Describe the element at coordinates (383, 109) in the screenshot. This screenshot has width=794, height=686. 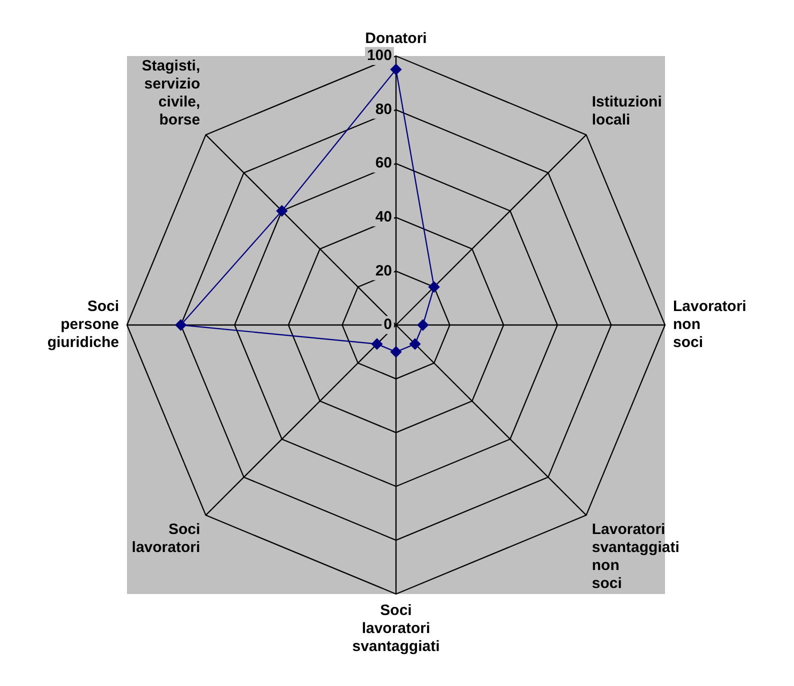
I see `y-tick-label: 80` at that location.